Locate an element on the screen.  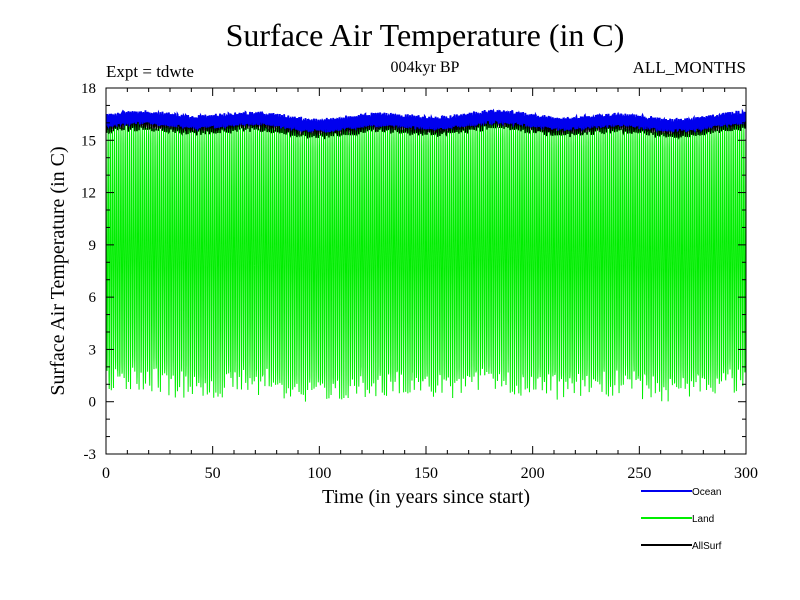
y-tick-label: 18 is located at coordinates (88, 89).